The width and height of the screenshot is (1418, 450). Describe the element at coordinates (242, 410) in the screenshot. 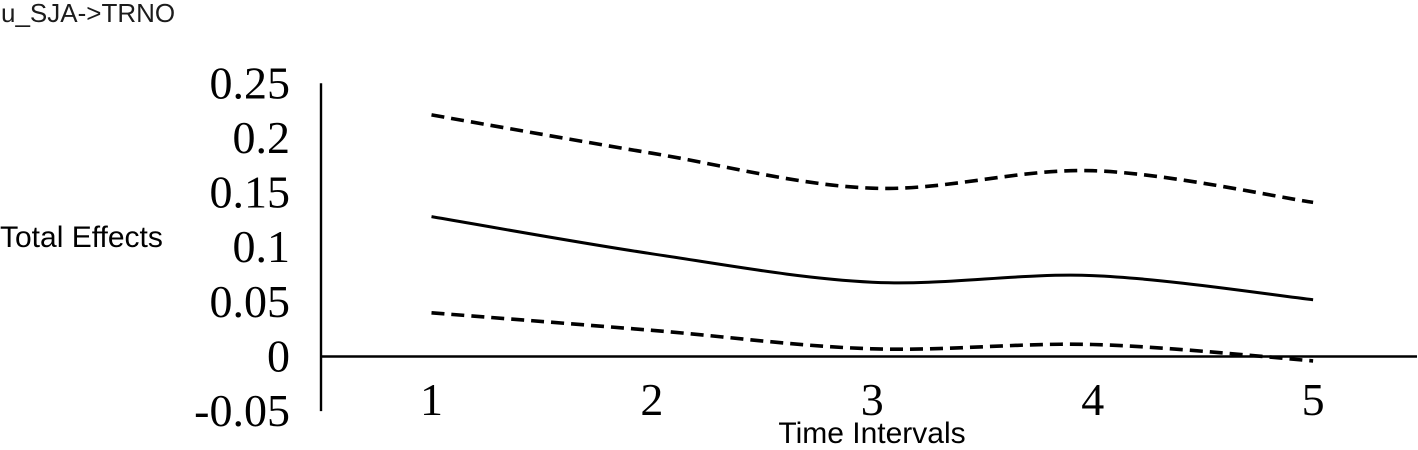

I see `y-tick-label: -0.05` at that location.